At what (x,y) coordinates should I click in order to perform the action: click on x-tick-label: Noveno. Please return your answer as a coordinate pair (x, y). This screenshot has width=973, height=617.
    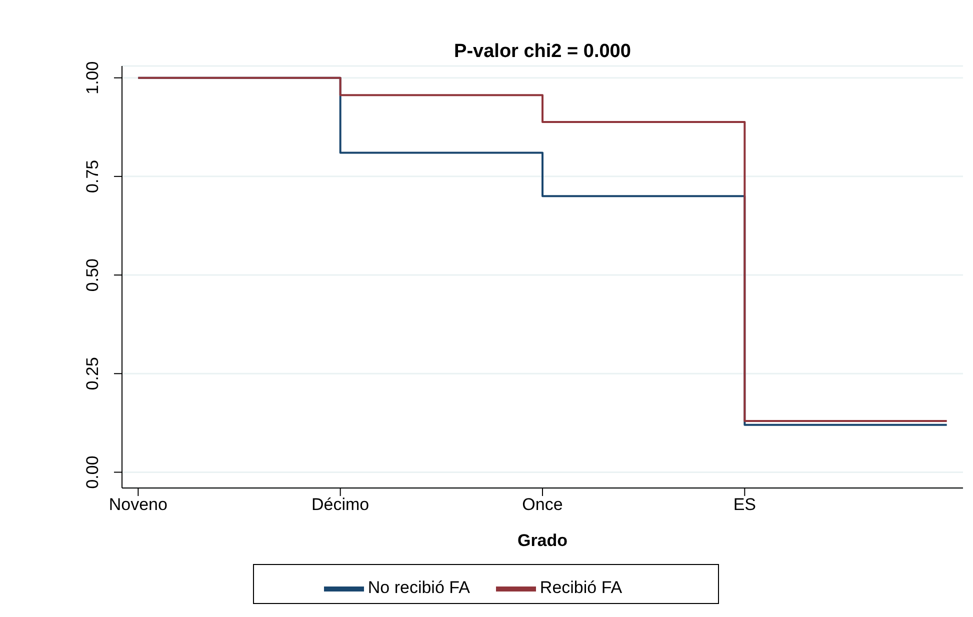
    Looking at the image, I should click on (138, 504).